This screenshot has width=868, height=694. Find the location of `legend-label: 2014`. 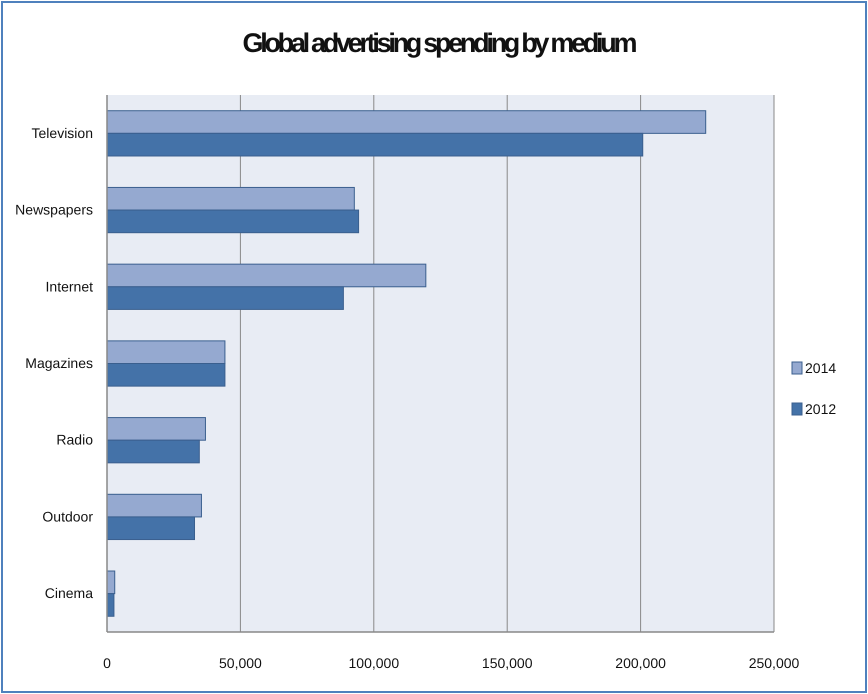

legend-label: 2014 is located at coordinates (820, 368).